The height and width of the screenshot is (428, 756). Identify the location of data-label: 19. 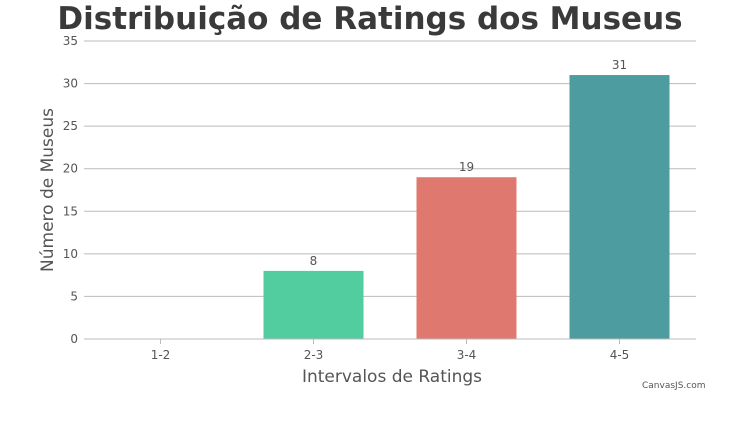
(466, 167).